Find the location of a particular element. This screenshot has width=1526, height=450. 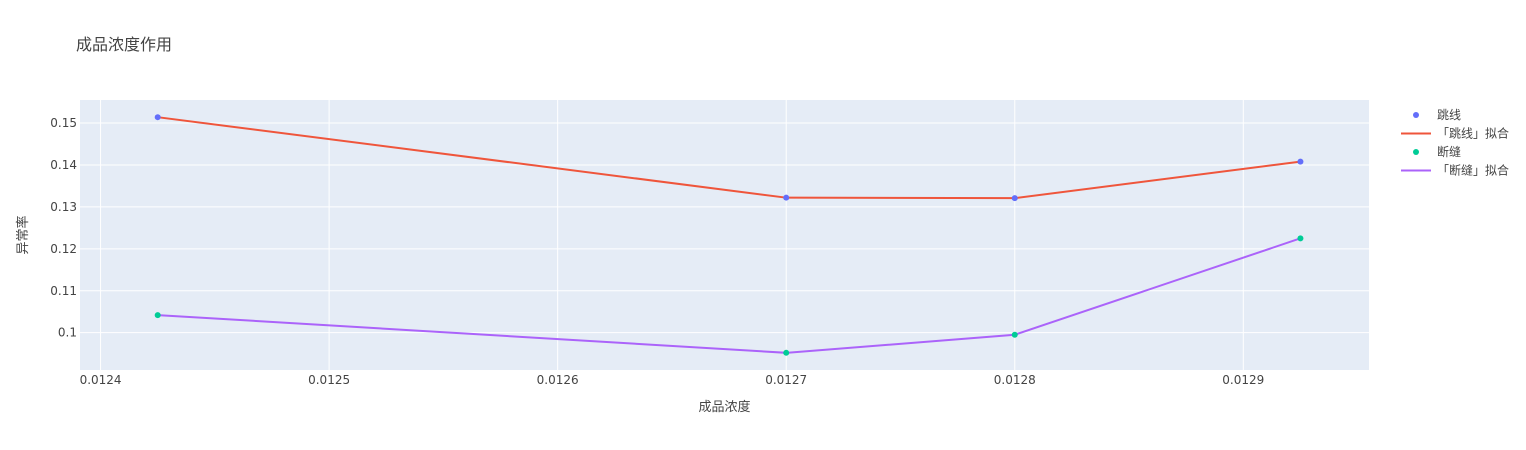

x-tick-label: 0.0126 is located at coordinates (558, 380).